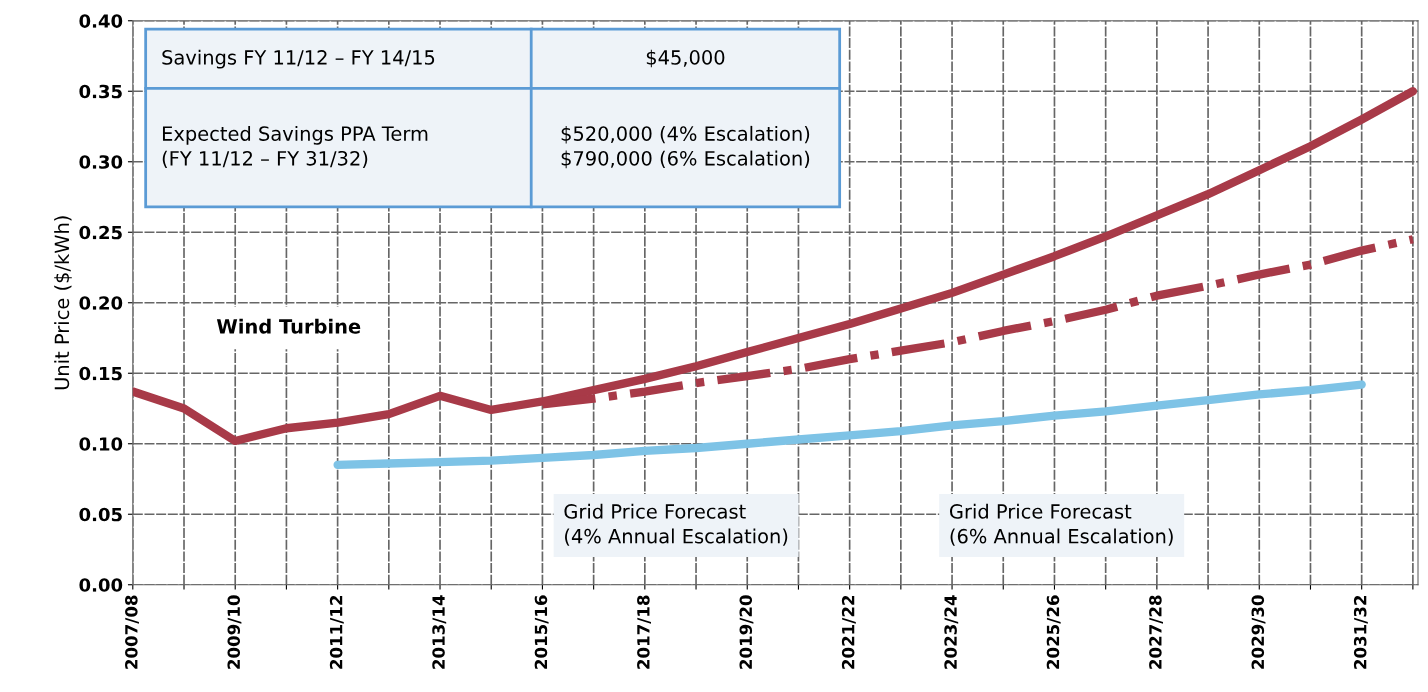 The image size is (1428, 692). What do you see at coordinates (101, 21) in the screenshot?
I see `y-tick-label: 0.40` at bounding box center [101, 21].